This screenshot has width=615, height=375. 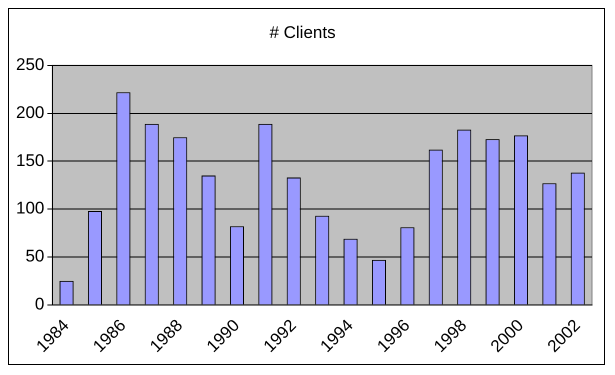 What do you see at coordinates (302, 32) in the screenshot?
I see `chart-title: # Clients` at bounding box center [302, 32].